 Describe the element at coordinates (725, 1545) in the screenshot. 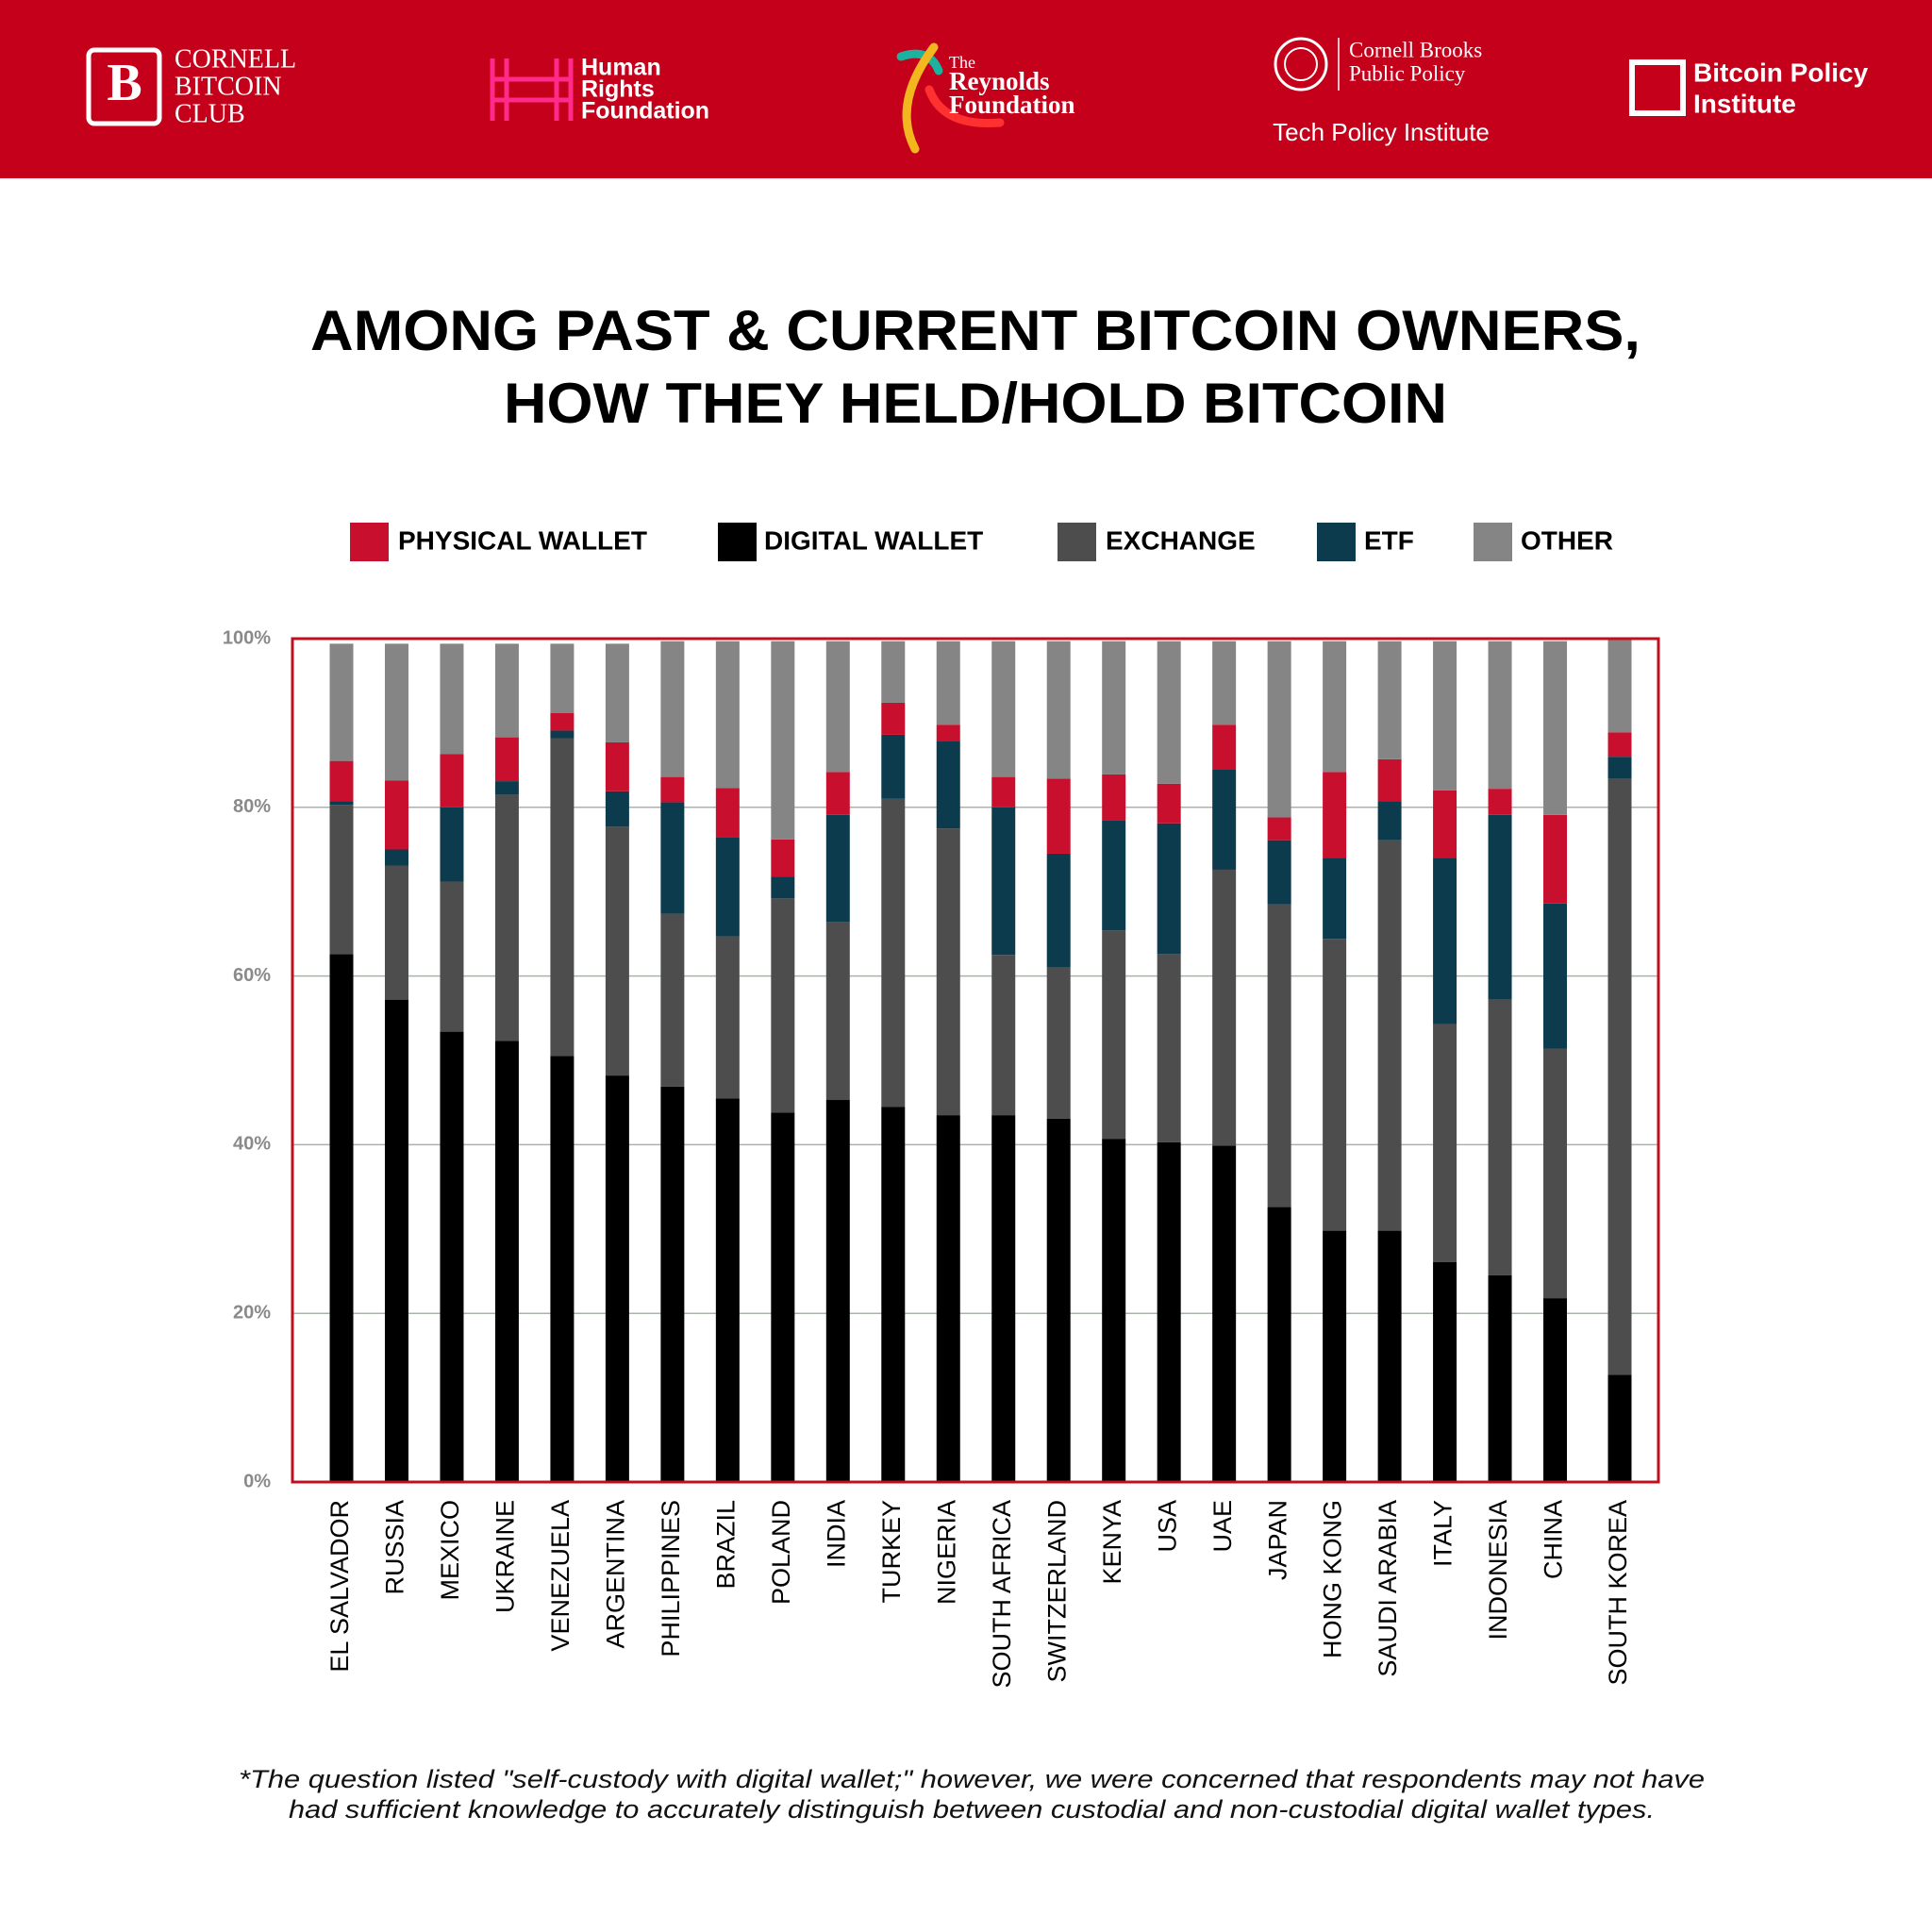

I see `x-tick-label: BRAZIL` at that location.